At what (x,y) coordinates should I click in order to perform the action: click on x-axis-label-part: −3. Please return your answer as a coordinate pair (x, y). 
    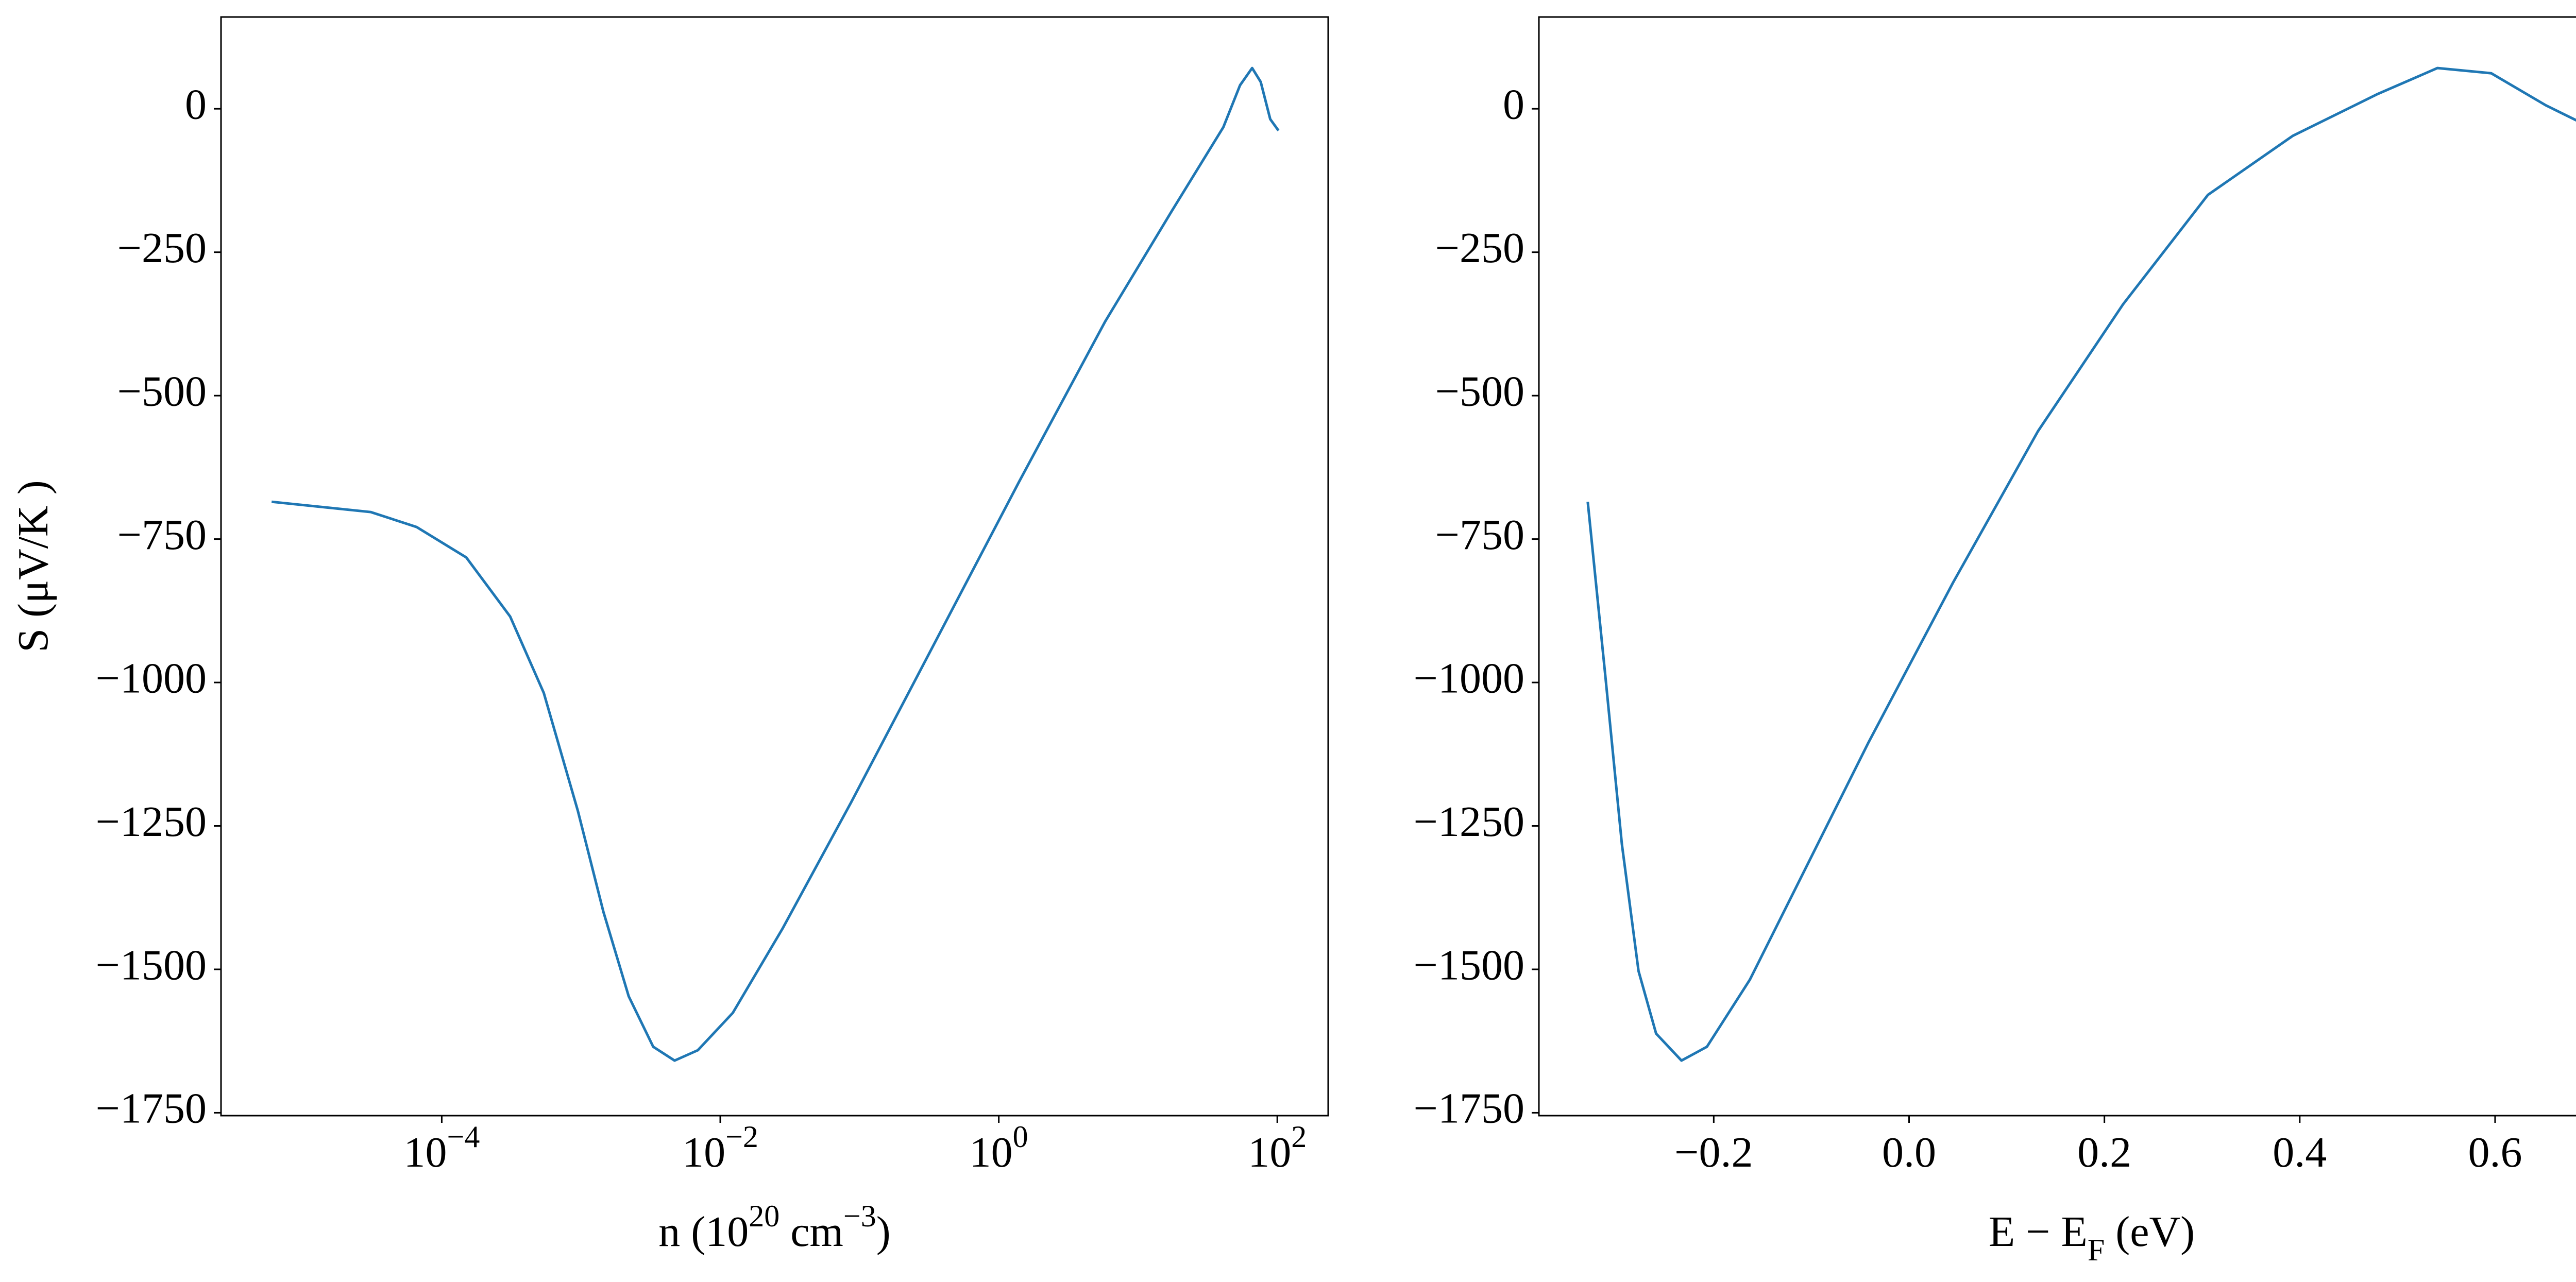
    Looking at the image, I should click on (859, 1216).